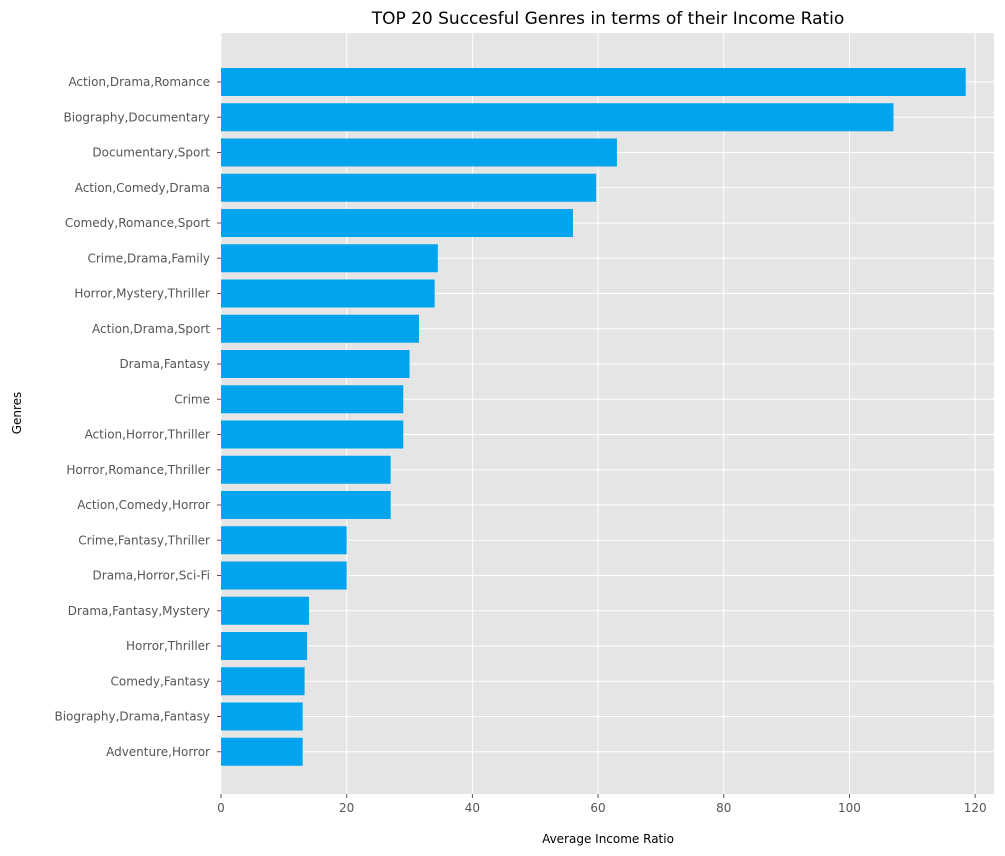  I want to click on y-tick-label: Action,Drama,Romance, so click(139, 82).